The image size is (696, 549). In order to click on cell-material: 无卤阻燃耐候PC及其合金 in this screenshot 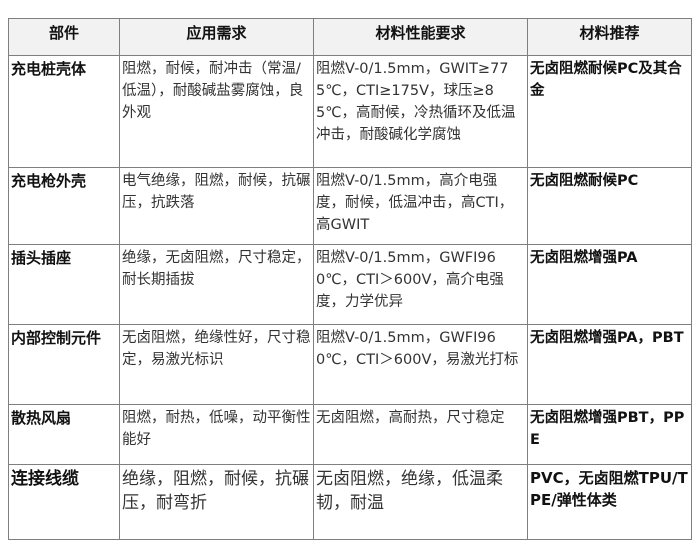, I will do `click(609, 111)`.